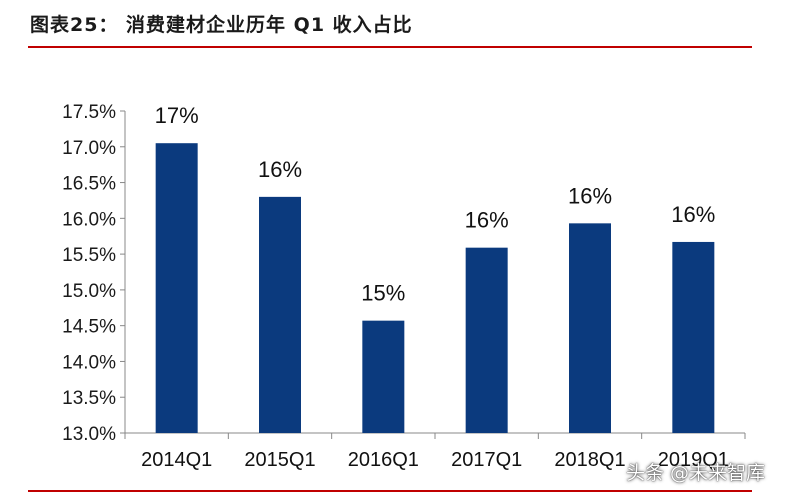 The image size is (802, 499). Describe the element at coordinates (89, 434) in the screenshot. I see `y-tick-label: 13.0%` at that location.